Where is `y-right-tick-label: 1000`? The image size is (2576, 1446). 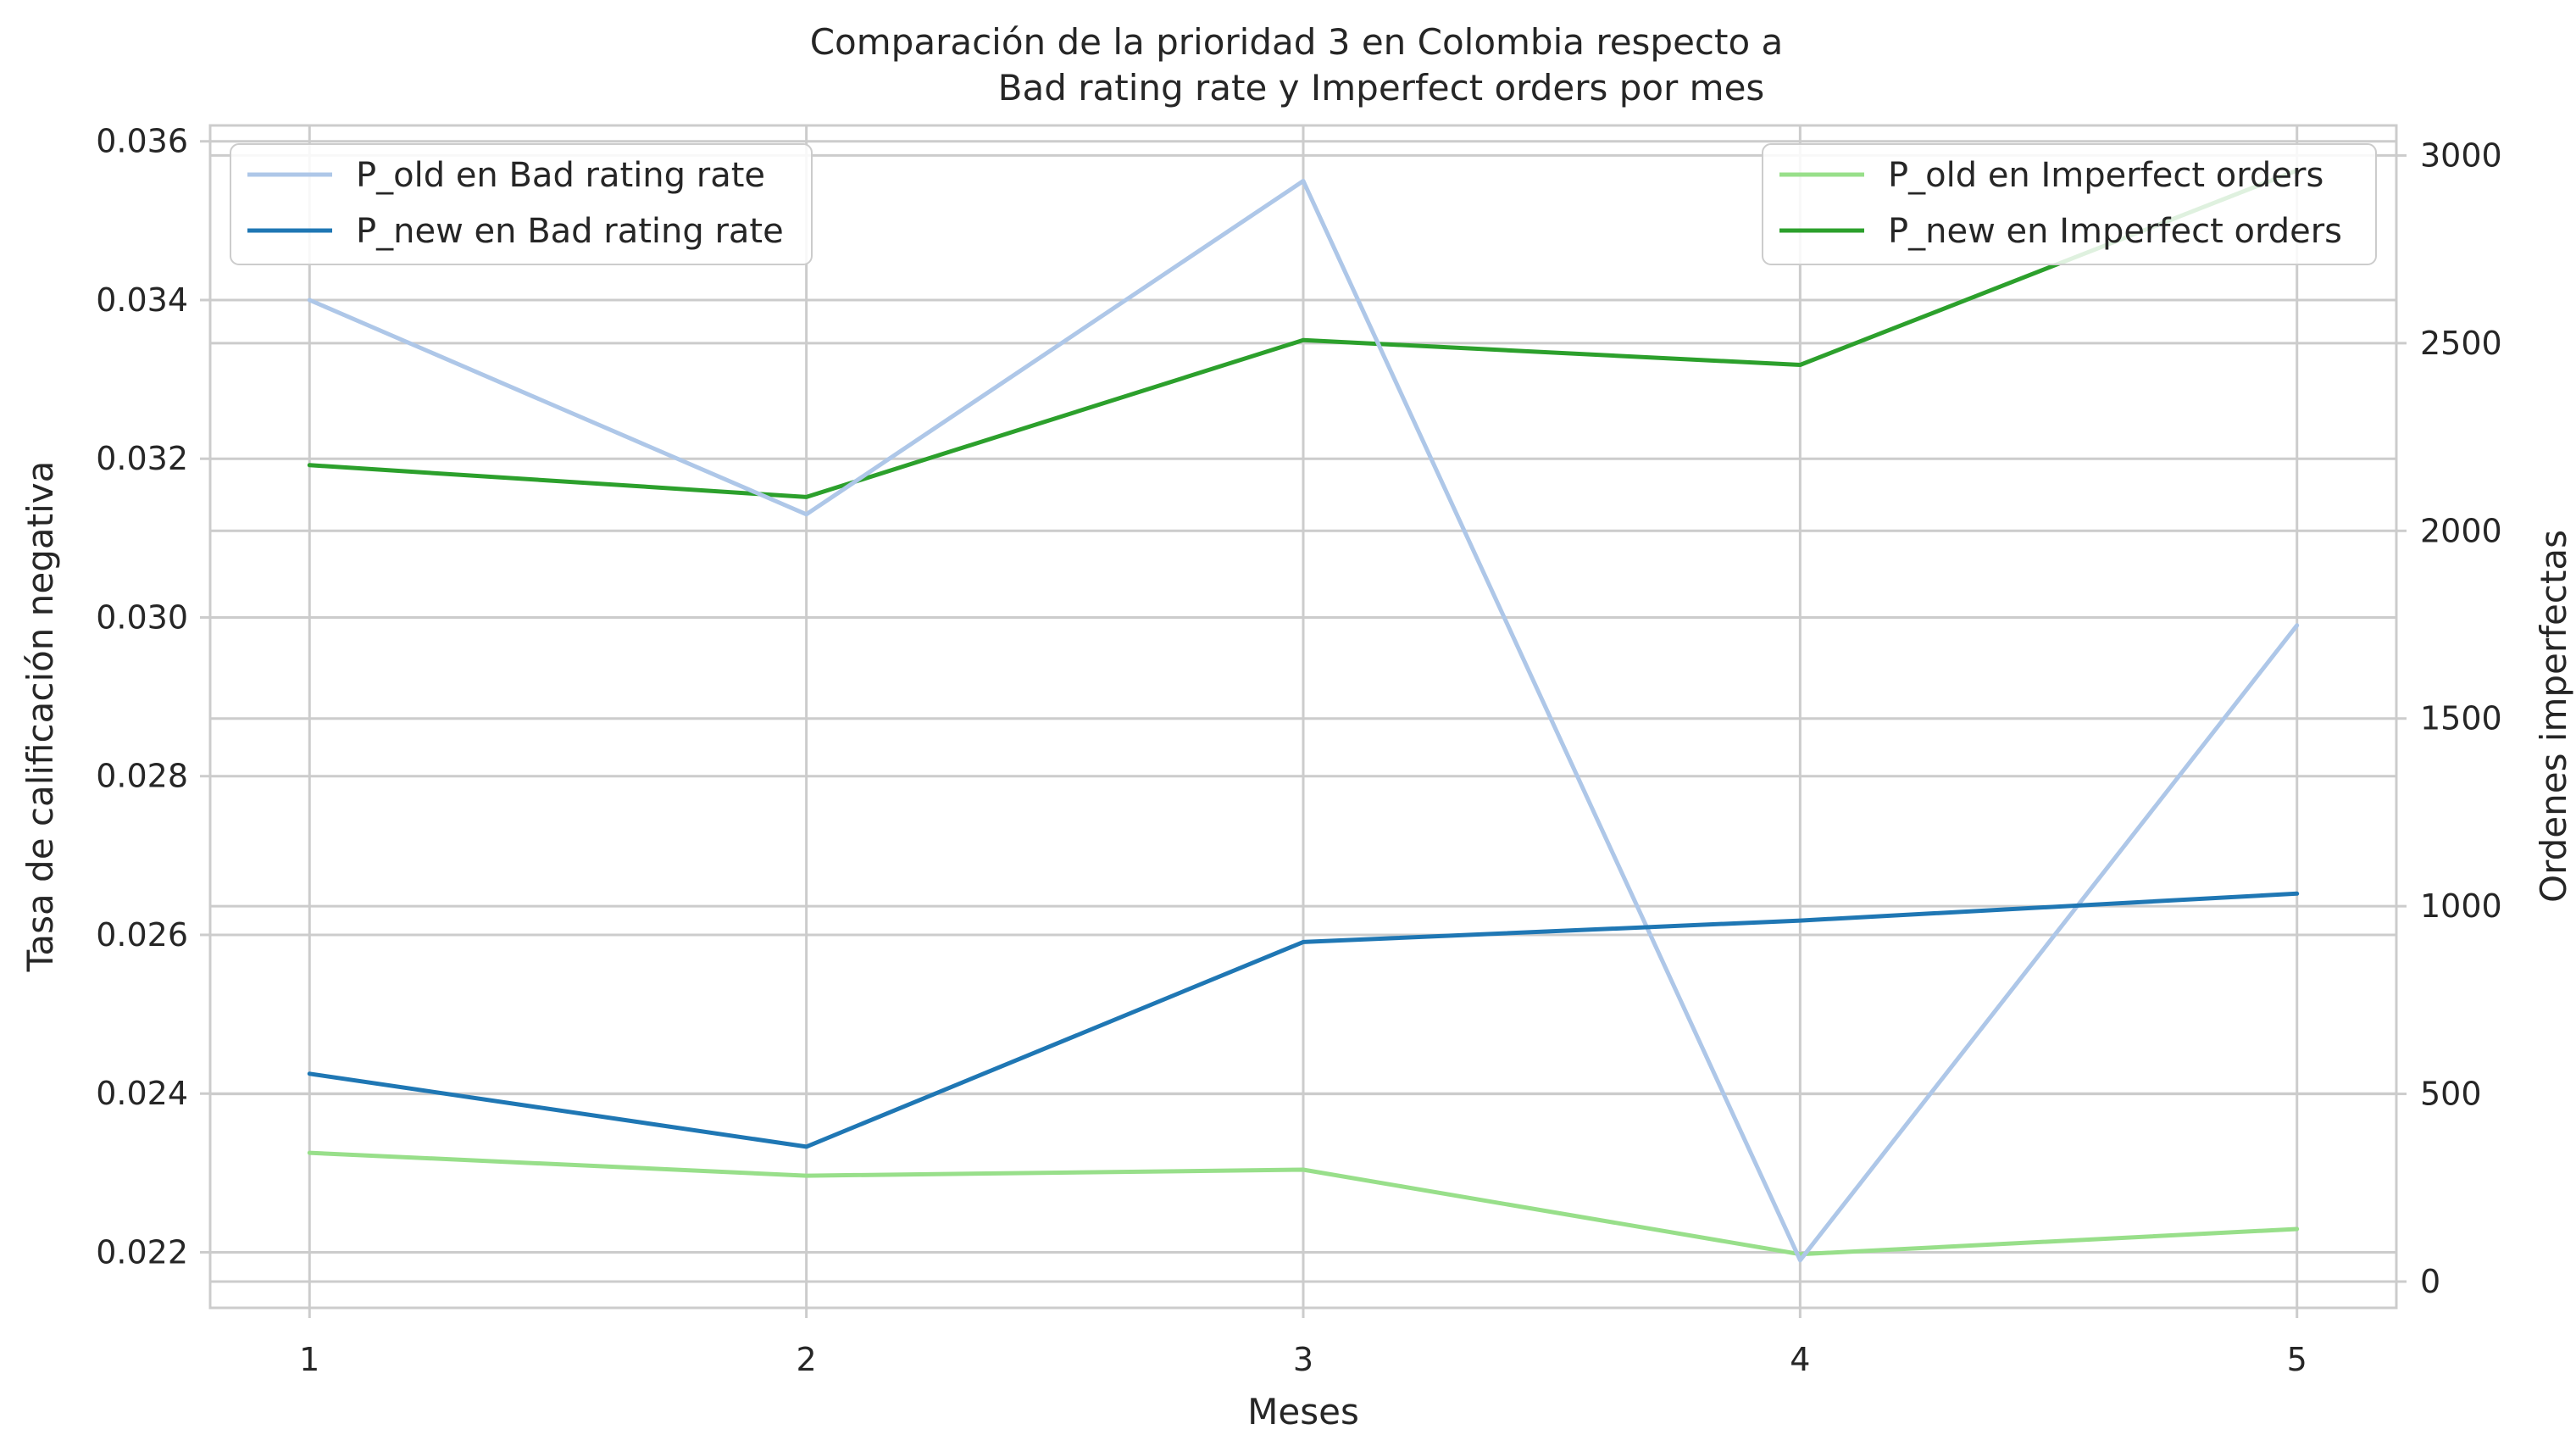 y-right-tick-label: 1000 is located at coordinates (2461, 906).